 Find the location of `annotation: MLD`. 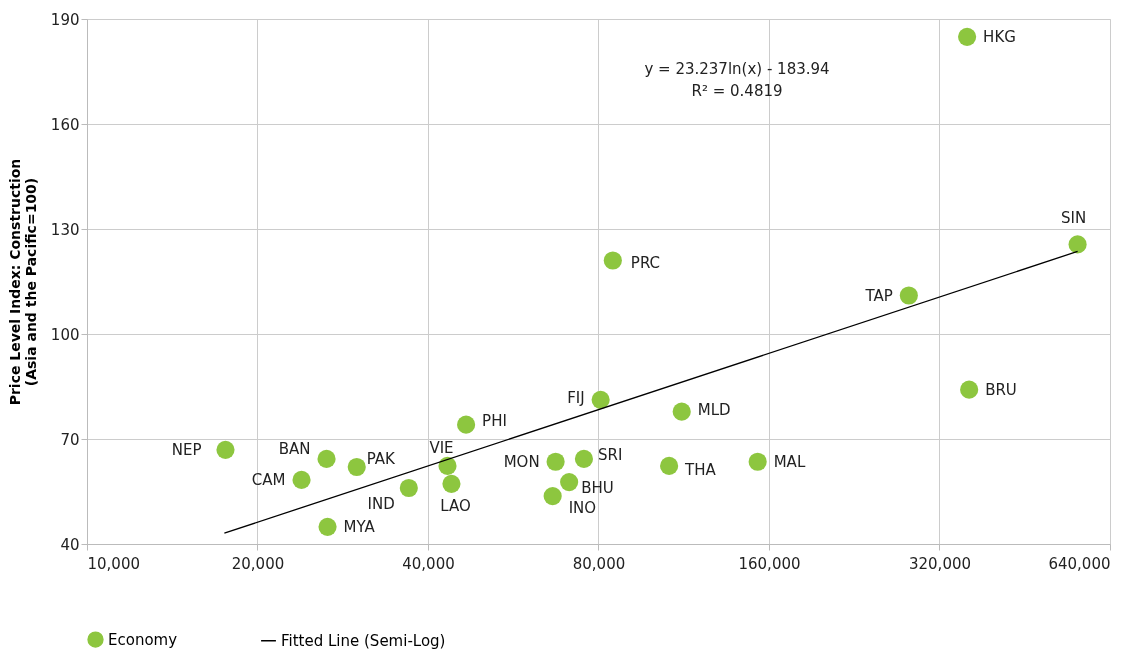

annotation: MLD is located at coordinates (714, 409).